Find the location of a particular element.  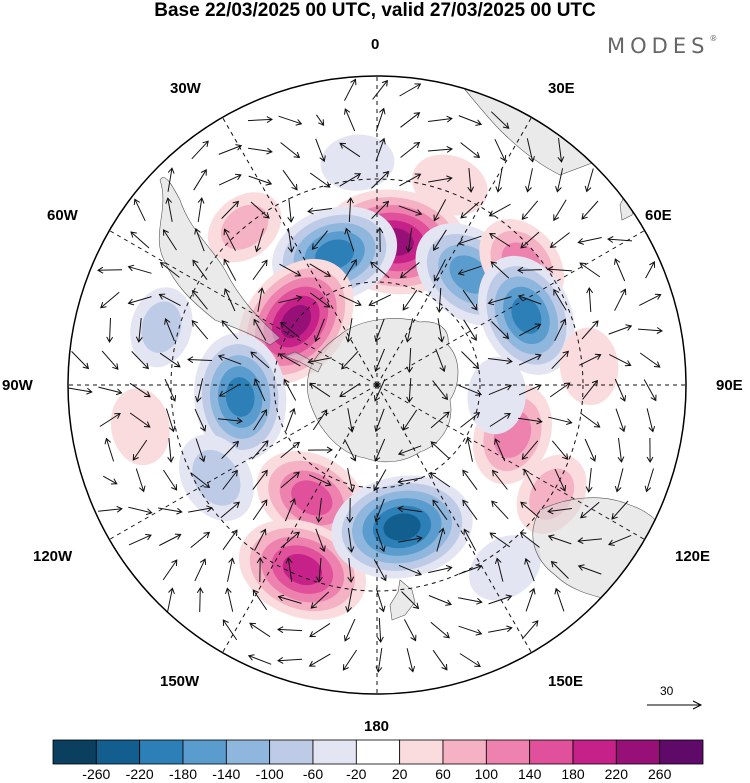

lon-label-180: 180 is located at coordinates (377, 726).